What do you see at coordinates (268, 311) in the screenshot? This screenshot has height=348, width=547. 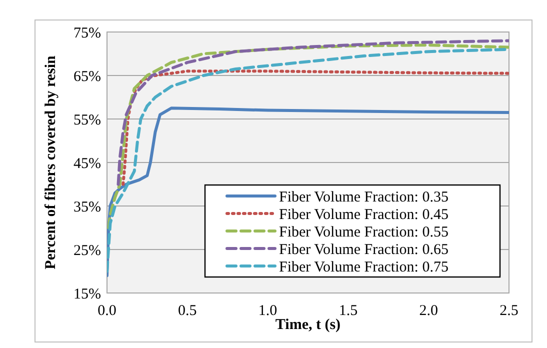 I see `x-tick-label: 1.0` at bounding box center [268, 311].